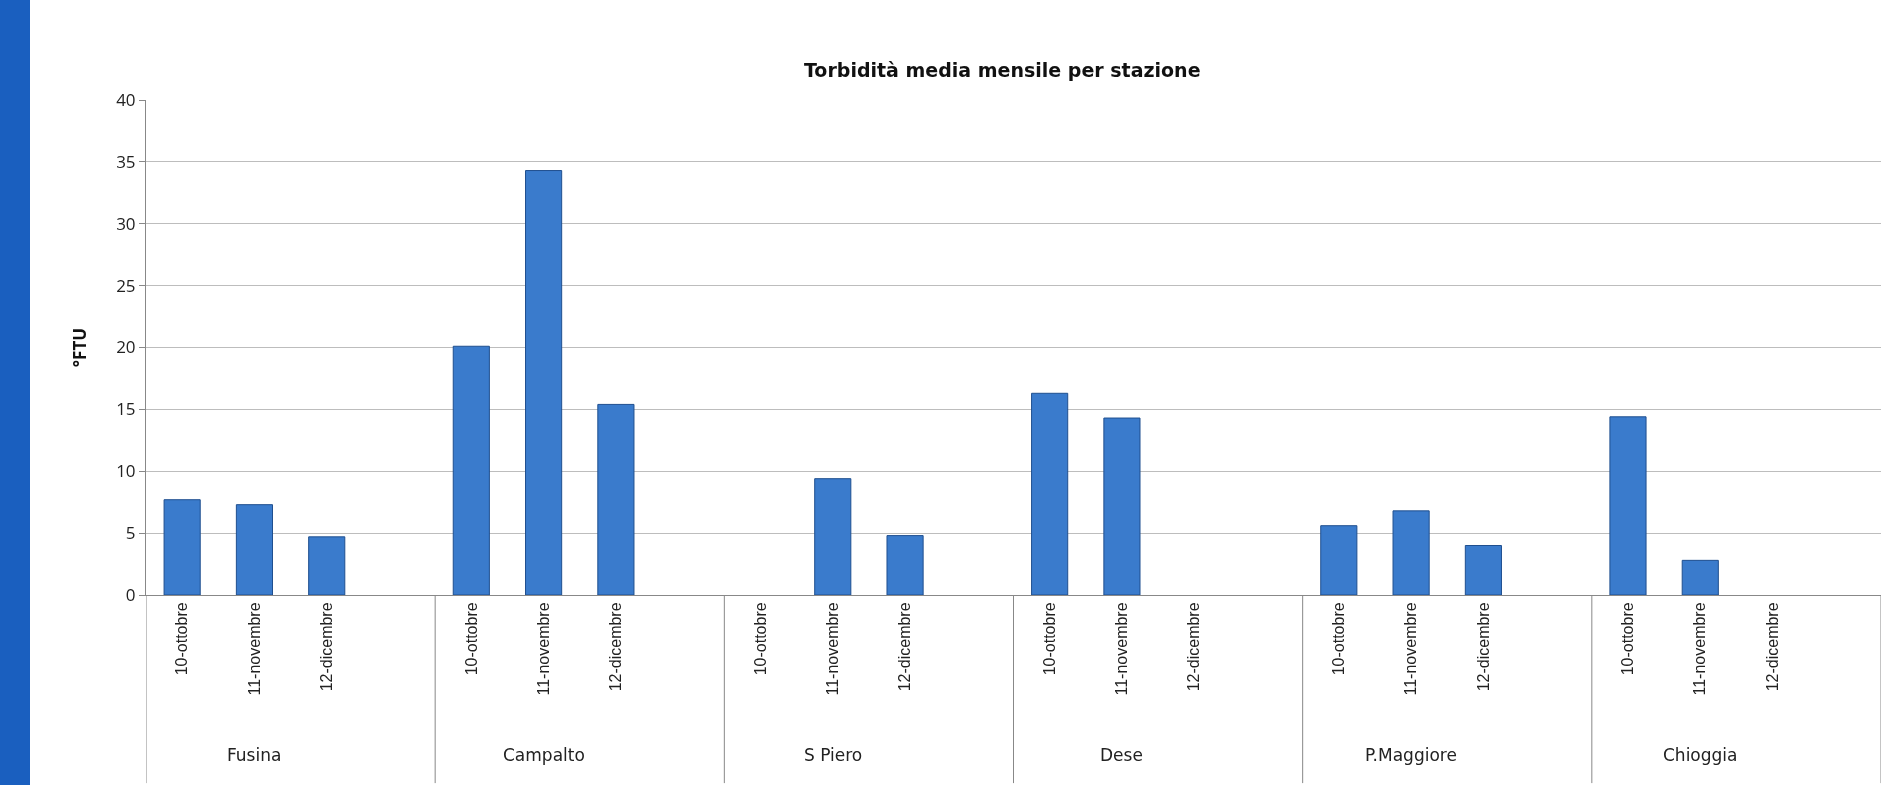  I want to click on y-tick-label: 30, so click(126, 223).